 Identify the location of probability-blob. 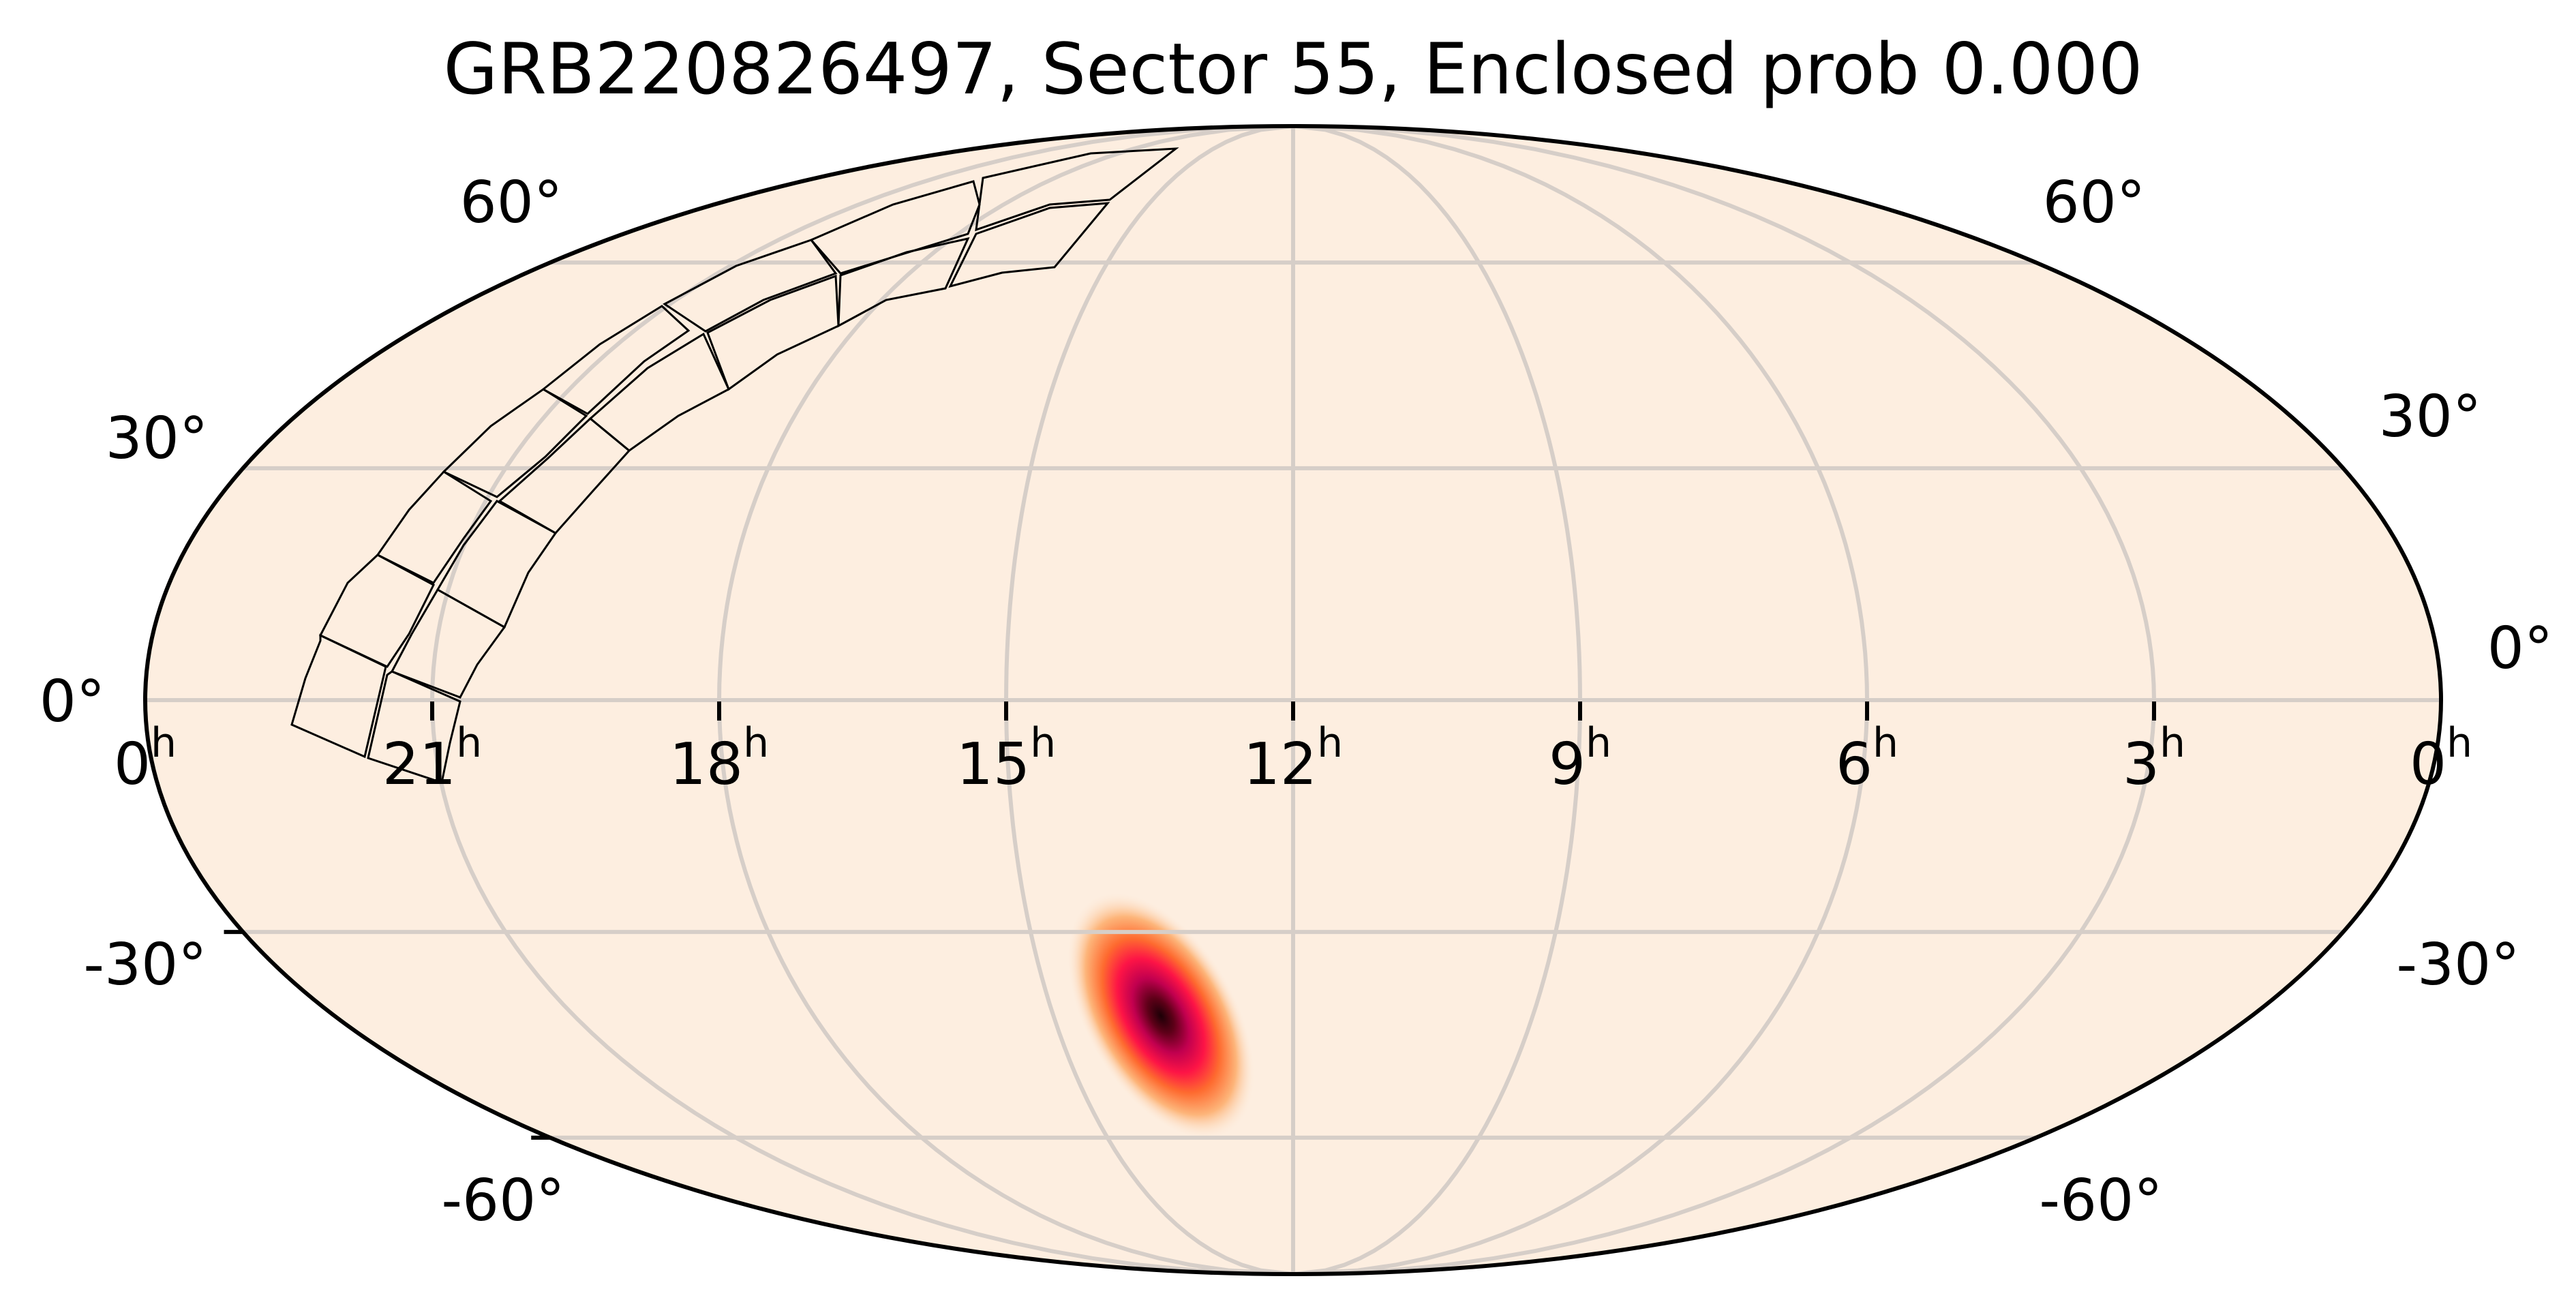
(1161, 1016).